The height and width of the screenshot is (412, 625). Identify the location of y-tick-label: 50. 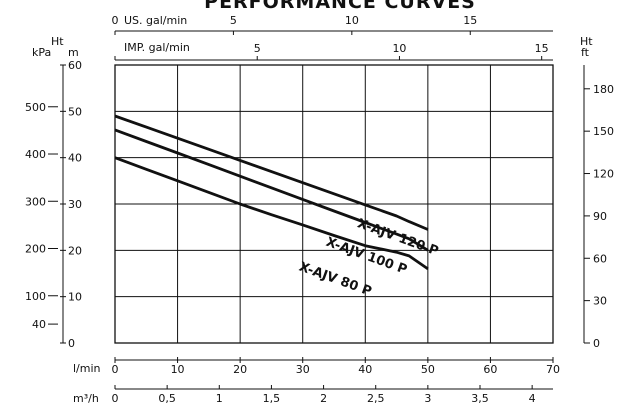
(75, 111).